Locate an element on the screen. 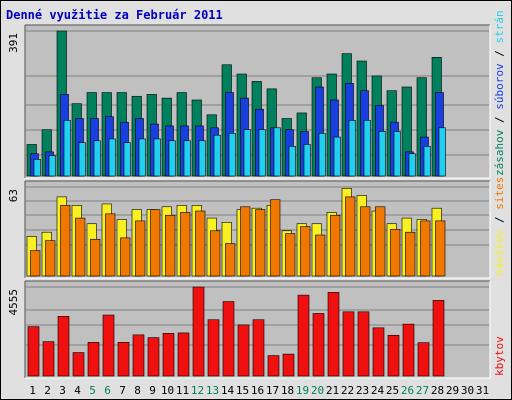 The image size is (512, 400). x-tick-label: 30 is located at coordinates (467, 390).